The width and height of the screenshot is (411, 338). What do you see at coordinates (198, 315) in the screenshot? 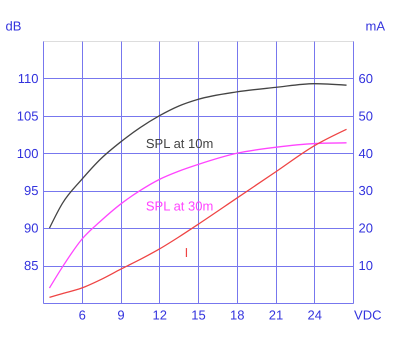
I see `x-tick-label: 15` at bounding box center [198, 315].